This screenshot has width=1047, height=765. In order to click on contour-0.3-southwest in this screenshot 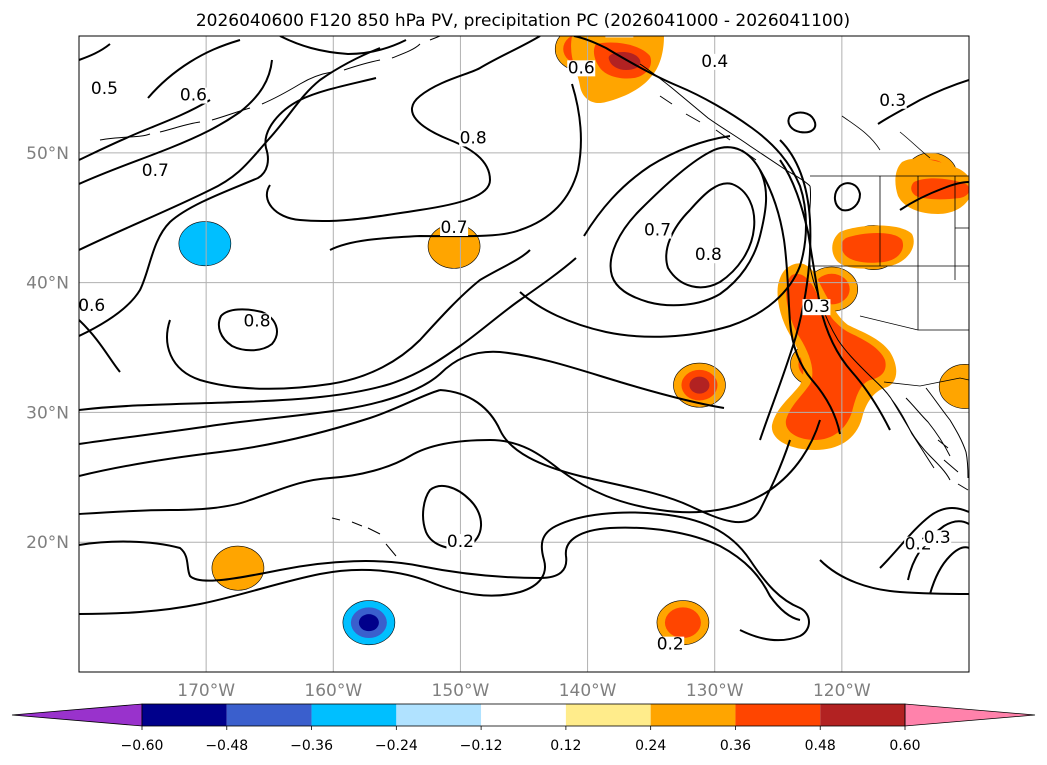, I will do `click(435, 456)`.